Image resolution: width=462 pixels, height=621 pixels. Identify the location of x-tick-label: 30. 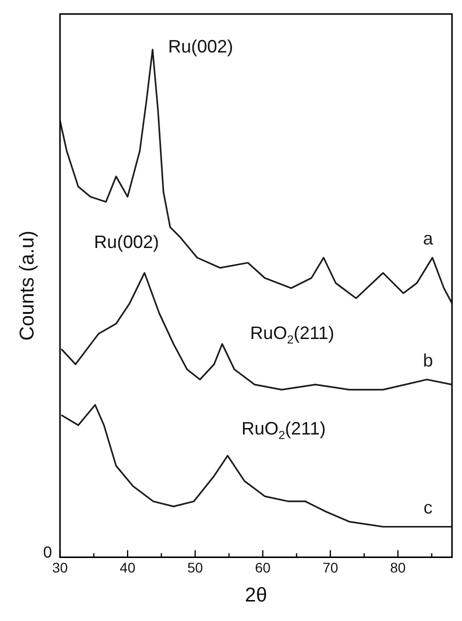
(60, 567).